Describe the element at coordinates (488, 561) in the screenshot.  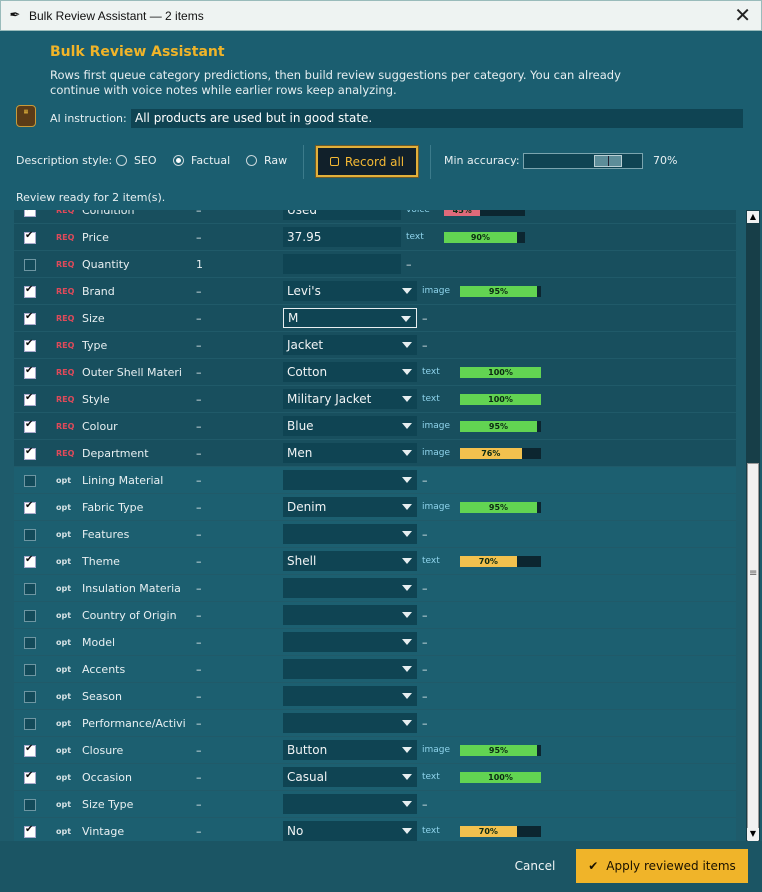
I see `confidence-fill: 70%` at that location.